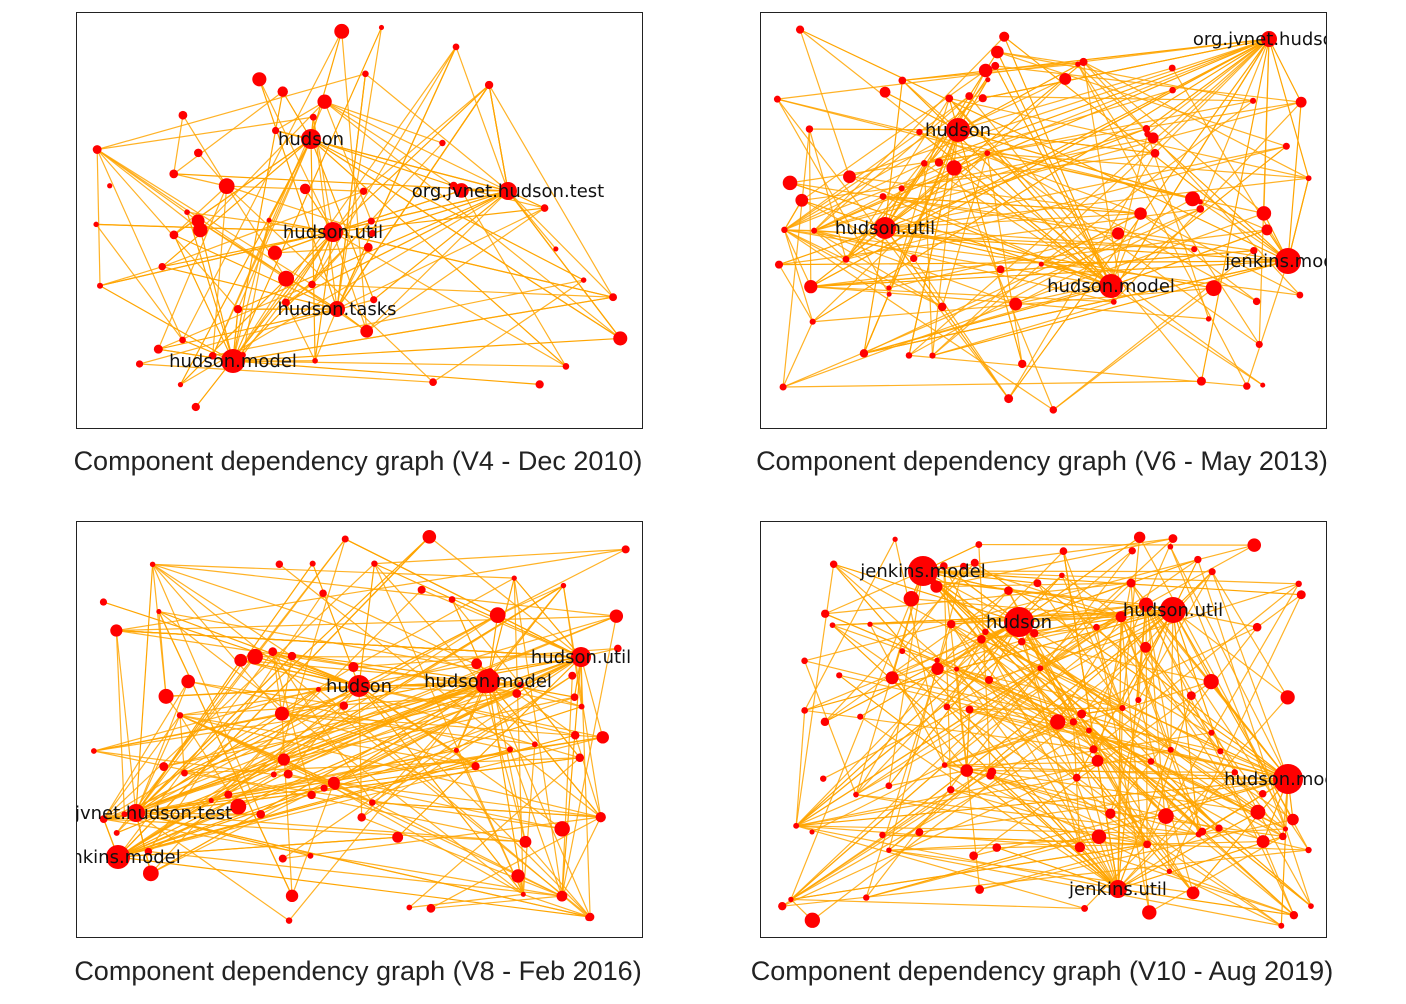 The height and width of the screenshot is (1004, 1406). Describe the element at coordinates (958, 130) in the screenshot. I see `node-label: hudson` at that location.